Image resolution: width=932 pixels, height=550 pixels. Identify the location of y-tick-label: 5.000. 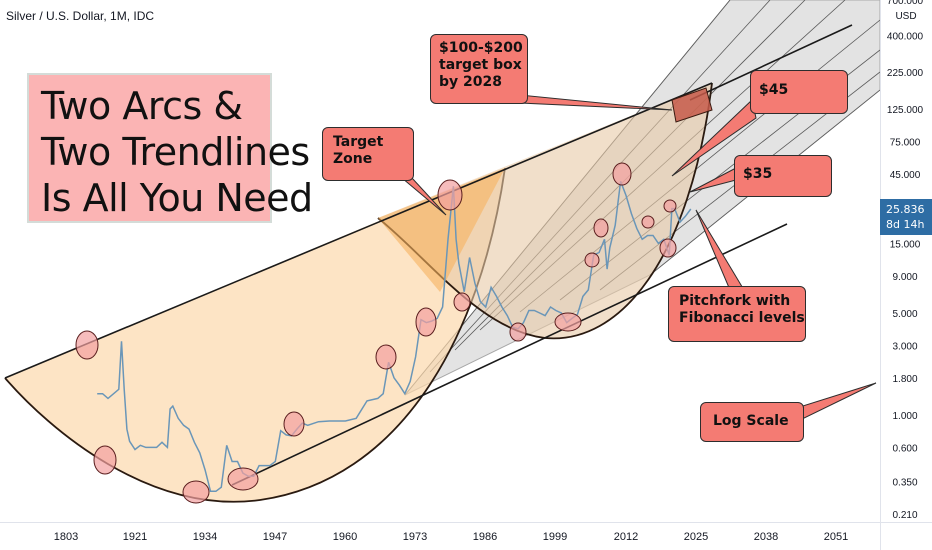
(904, 314).